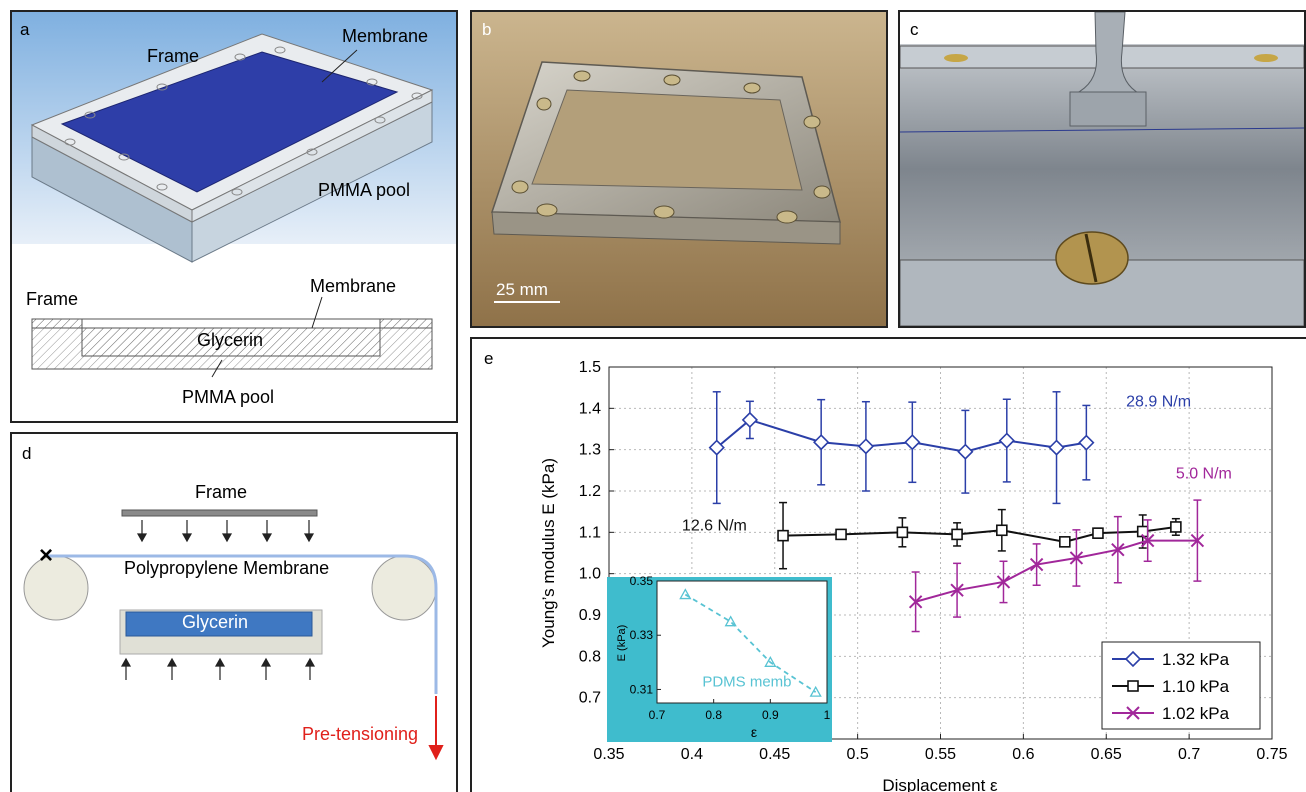 Image resolution: width=1306 pixels, height=792 pixels. What do you see at coordinates (746, 682) in the screenshot?
I see `inset-series-label: PDMS memb` at bounding box center [746, 682].